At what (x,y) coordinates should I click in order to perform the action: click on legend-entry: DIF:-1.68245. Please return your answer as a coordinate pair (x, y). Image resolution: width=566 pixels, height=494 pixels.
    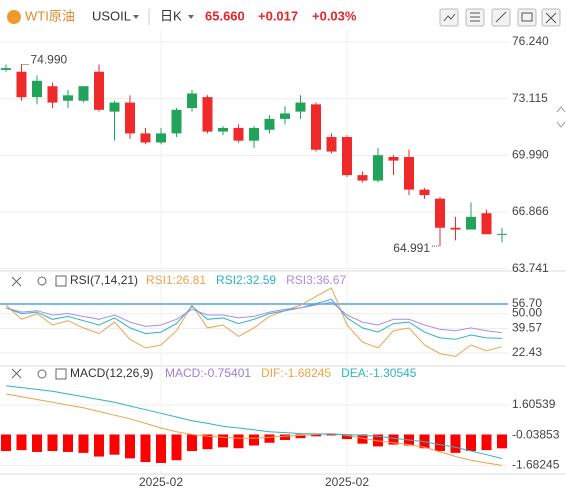
    Looking at the image, I should click on (296, 373).